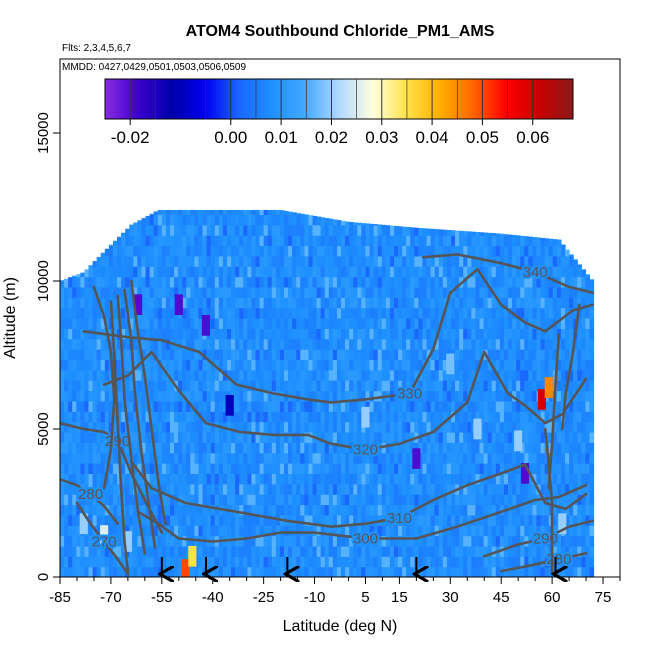 The height and width of the screenshot is (650, 650). What do you see at coordinates (558, 559) in the screenshot?
I see `contour-label: 280` at bounding box center [558, 559].